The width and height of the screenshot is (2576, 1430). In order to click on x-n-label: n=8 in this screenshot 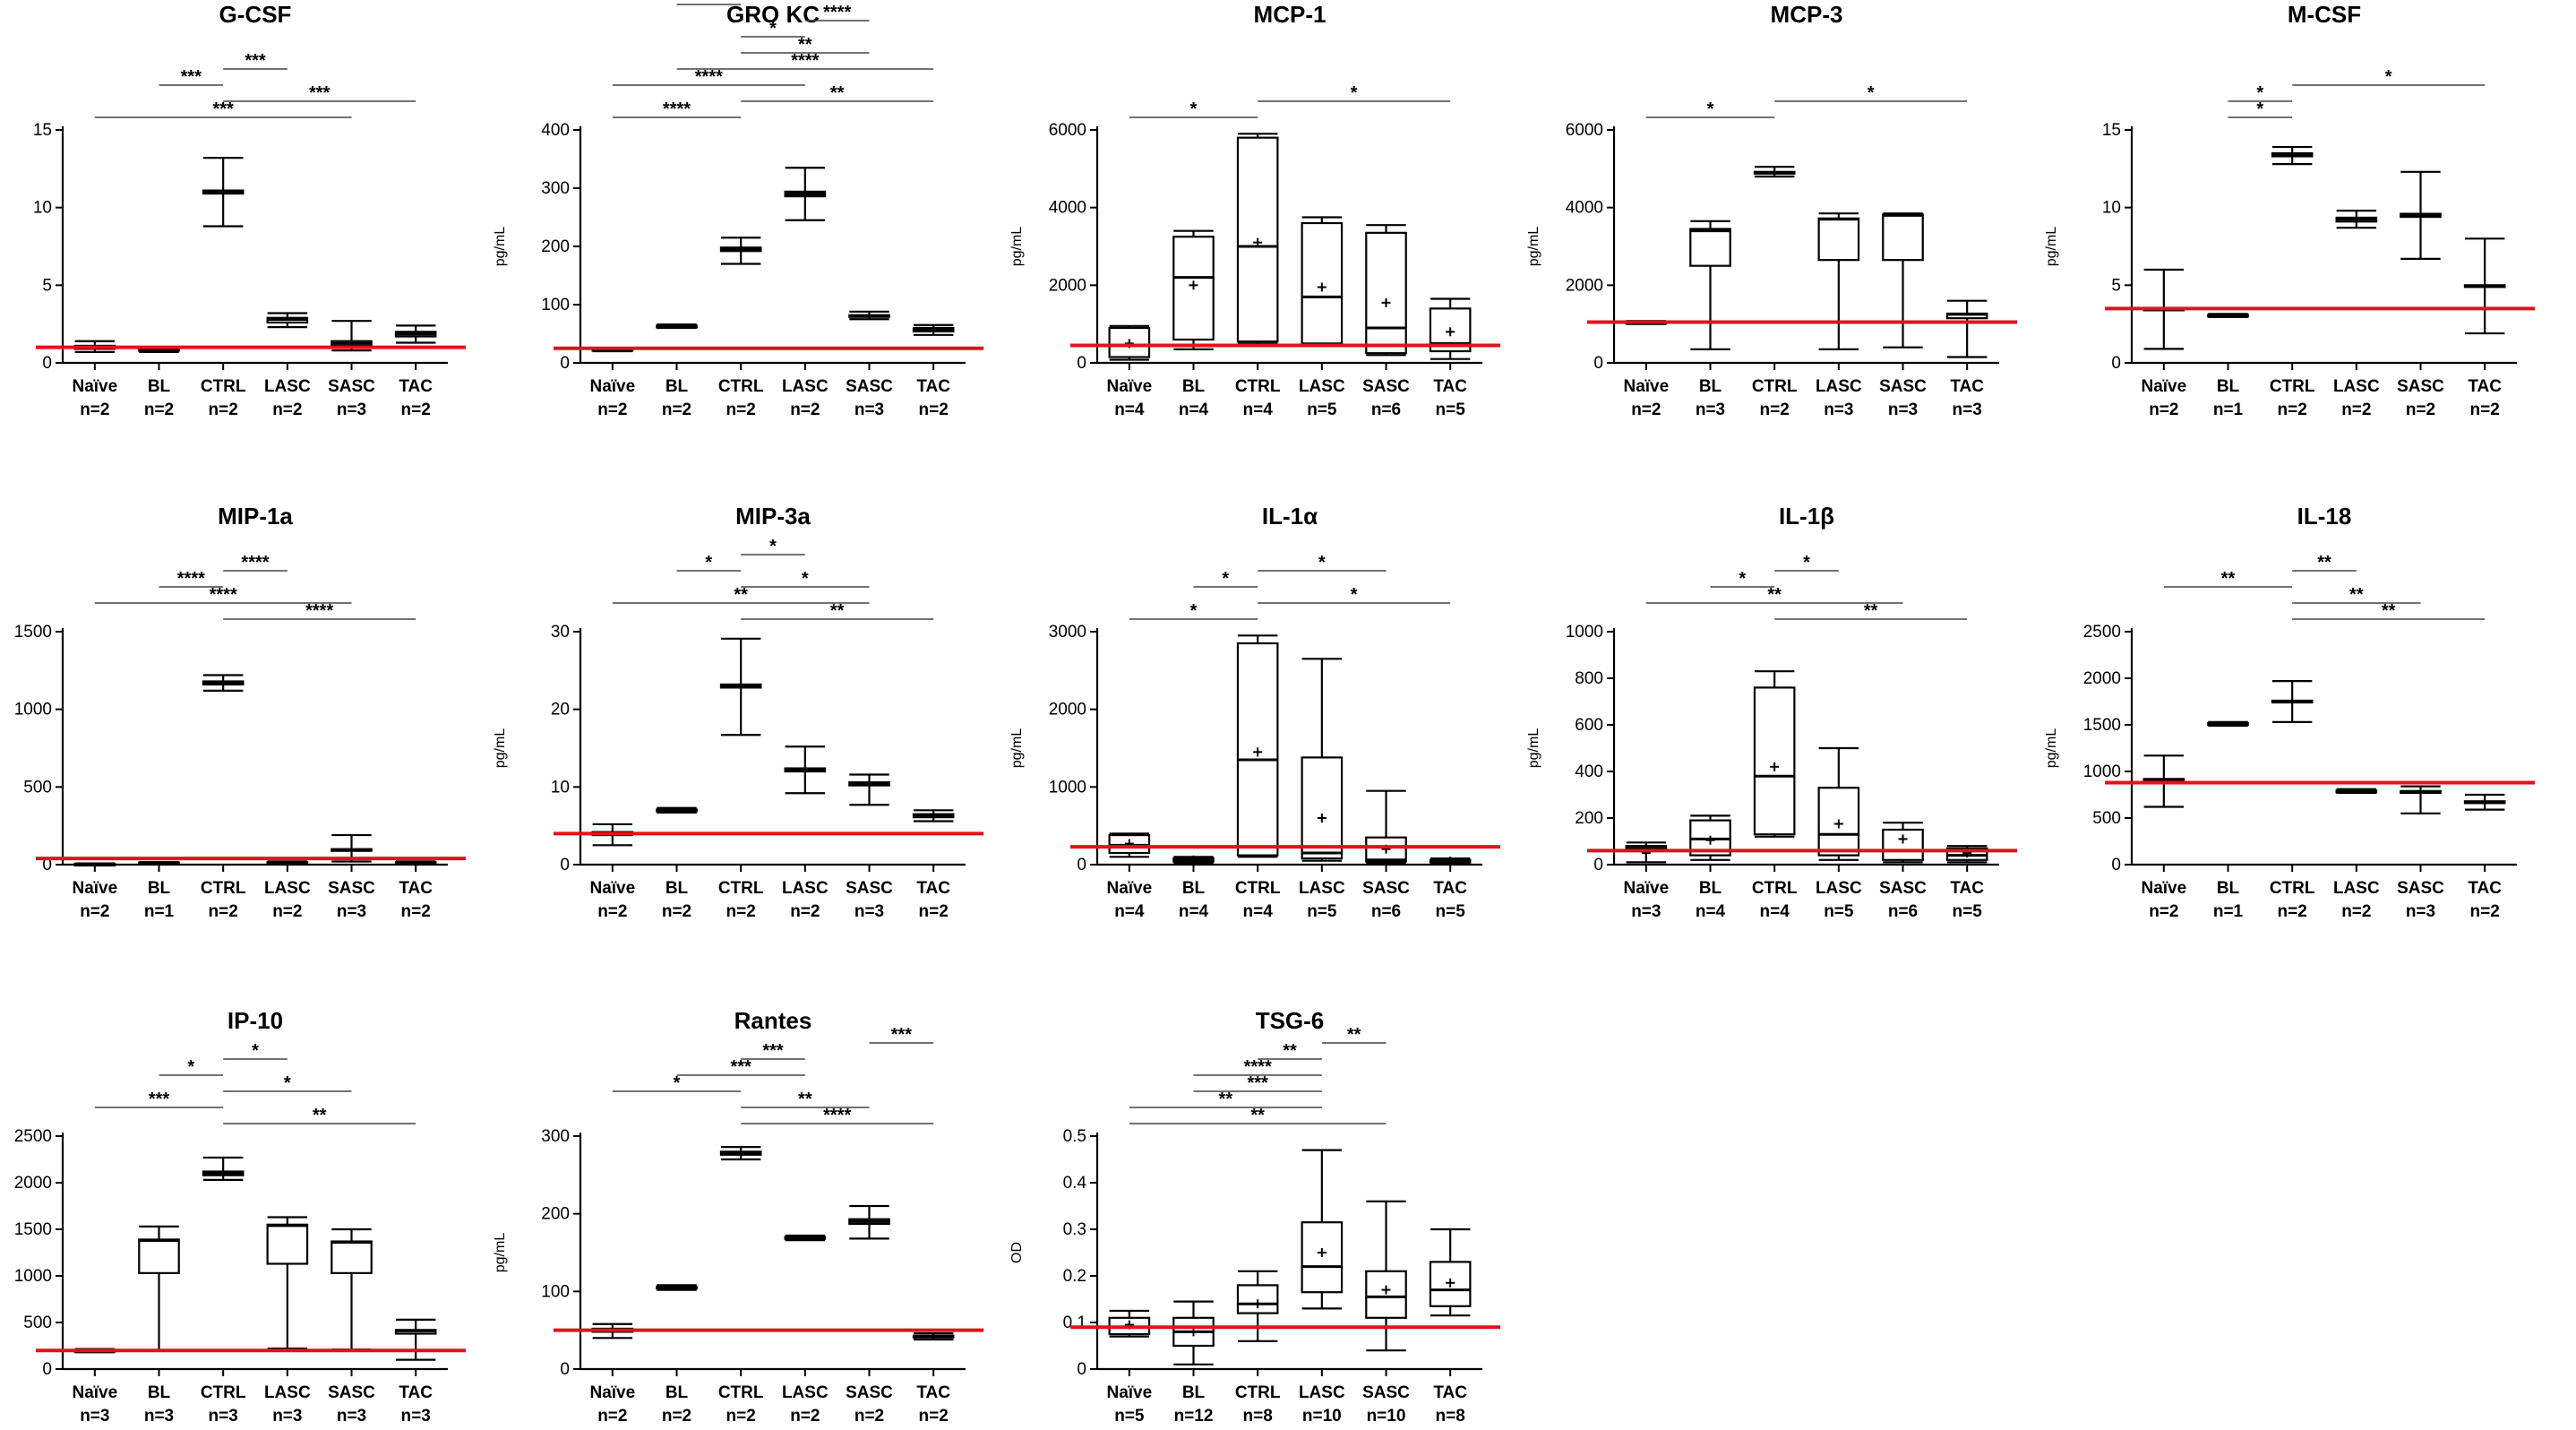, I will do `click(1450, 1416)`.